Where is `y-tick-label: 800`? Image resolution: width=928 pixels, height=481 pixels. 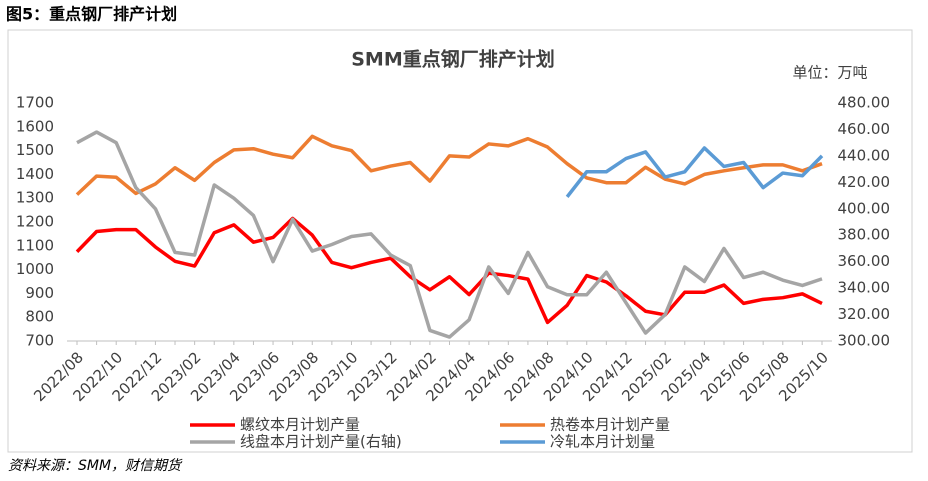 y-tick-label: 800 is located at coordinates (39, 317).